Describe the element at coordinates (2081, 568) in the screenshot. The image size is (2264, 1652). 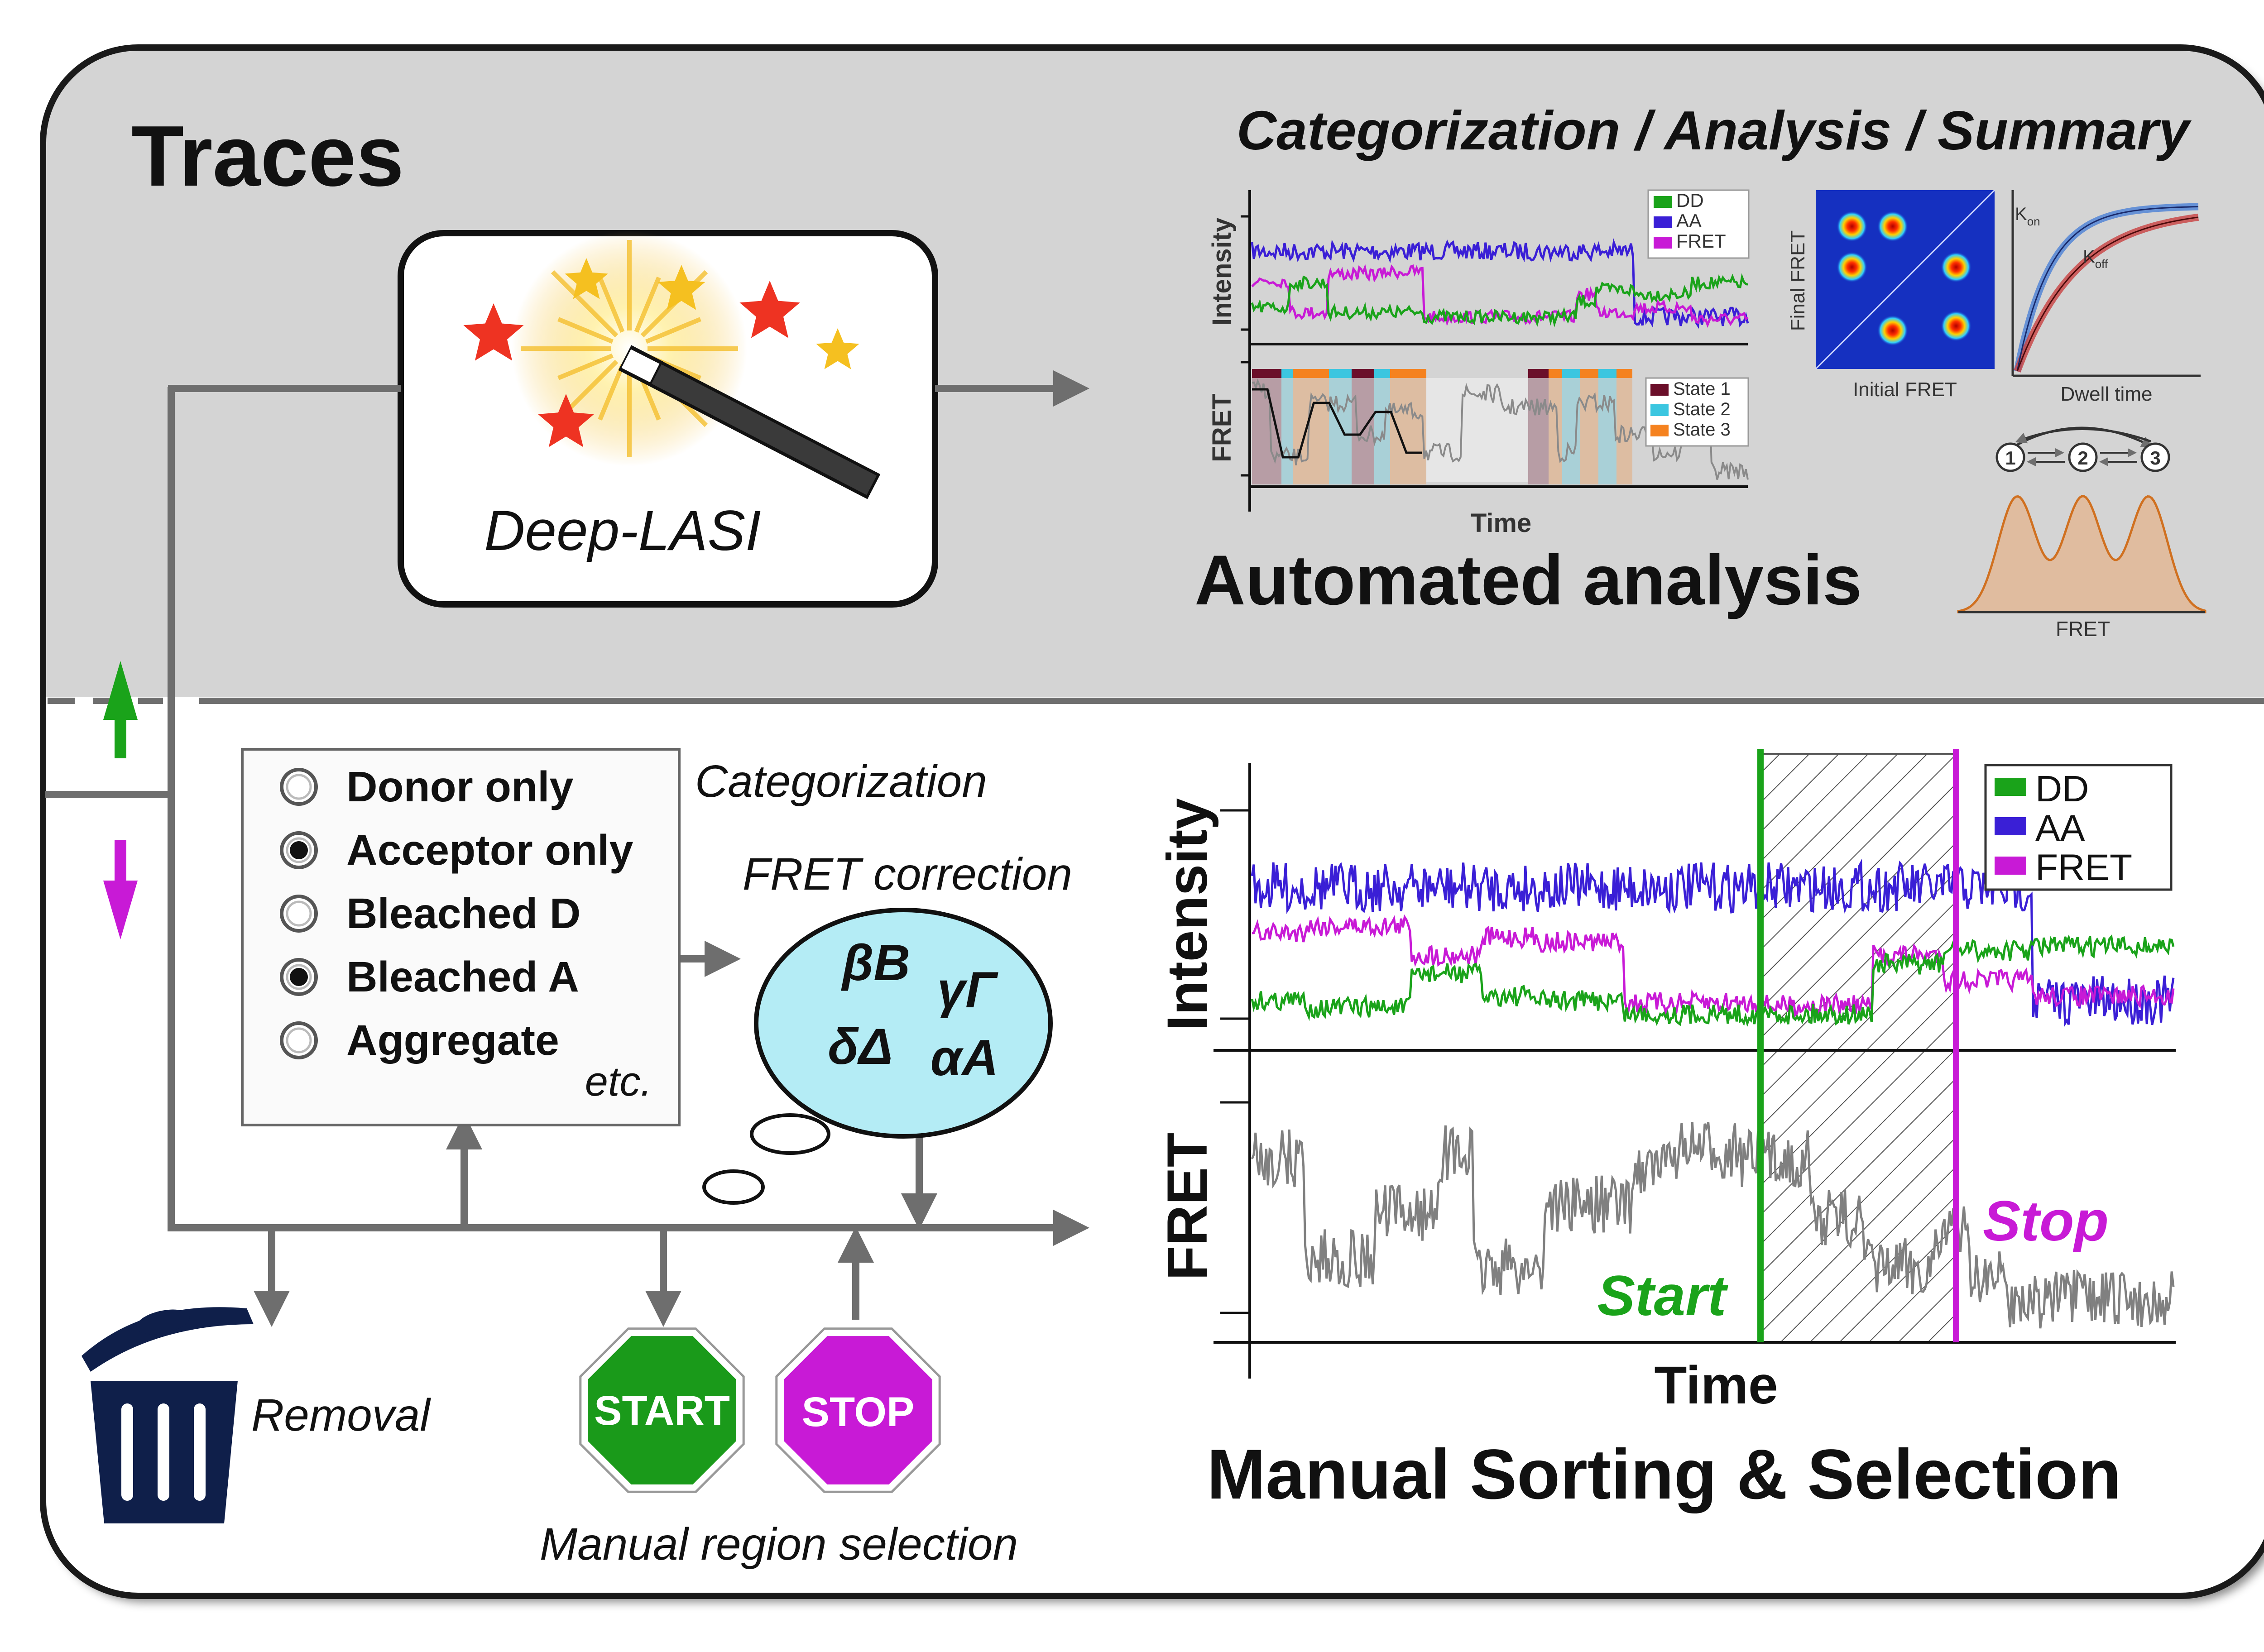
I see `fret-histogram: FRET` at that location.